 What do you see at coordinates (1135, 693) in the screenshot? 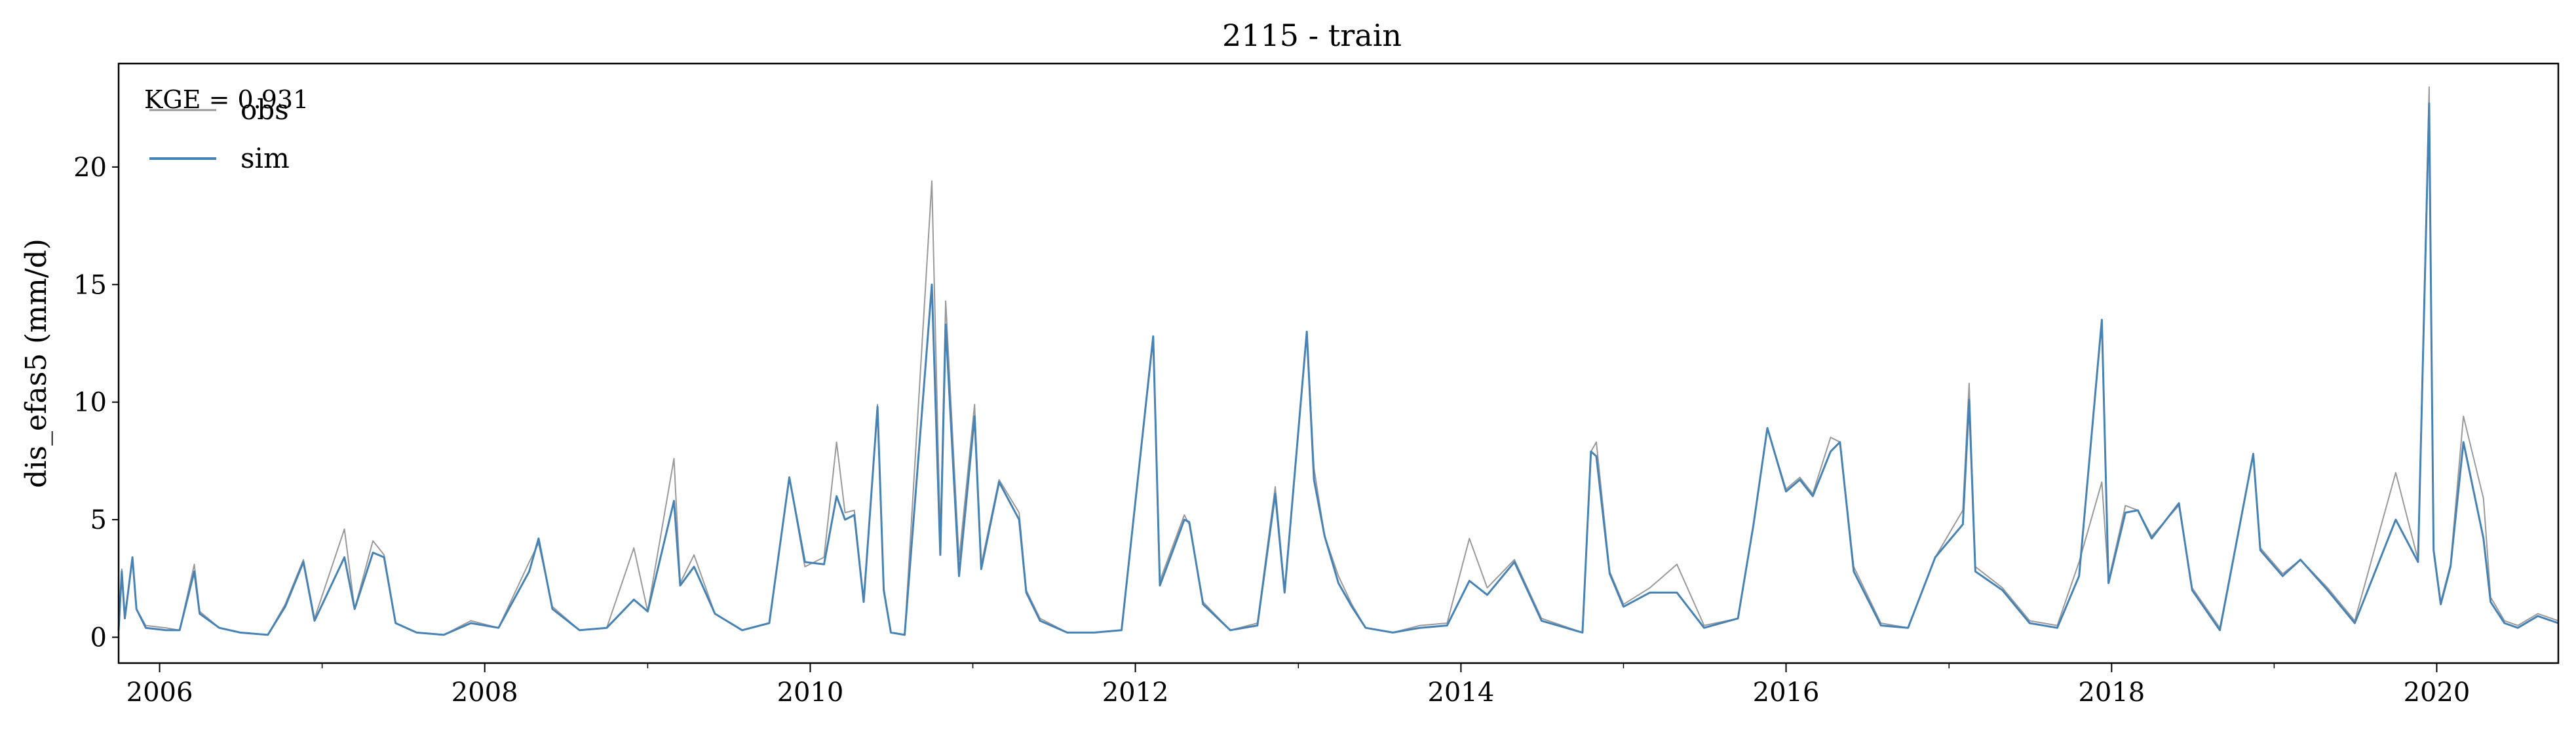
I see `x-tick-label: 2012` at bounding box center [1135, 693].